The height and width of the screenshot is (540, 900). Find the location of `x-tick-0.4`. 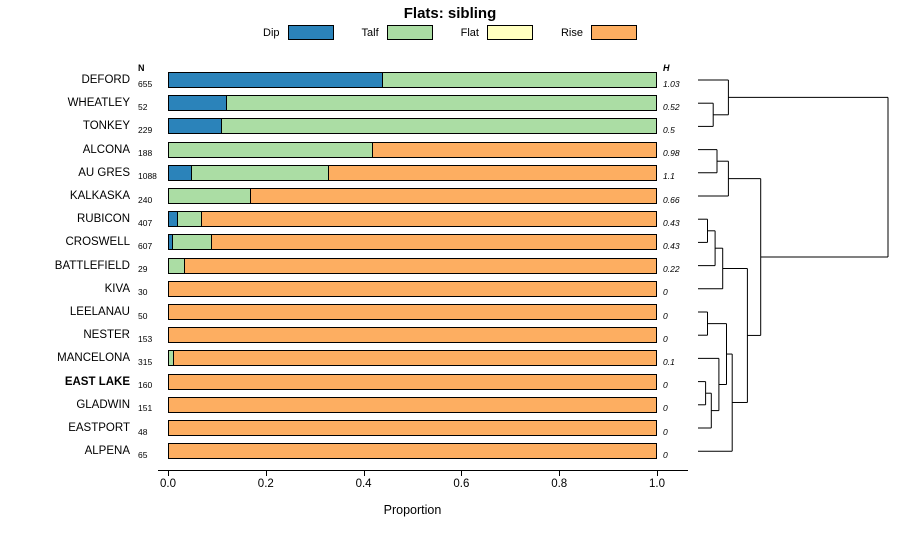

x-tick-0.4 is located at coordinates (364, 473).